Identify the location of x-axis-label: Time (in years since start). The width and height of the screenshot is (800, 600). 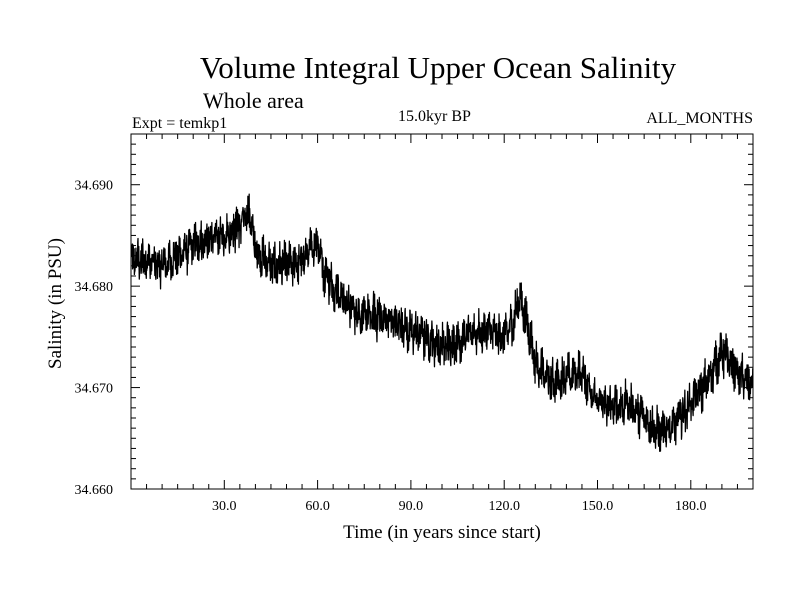
(442, 532).